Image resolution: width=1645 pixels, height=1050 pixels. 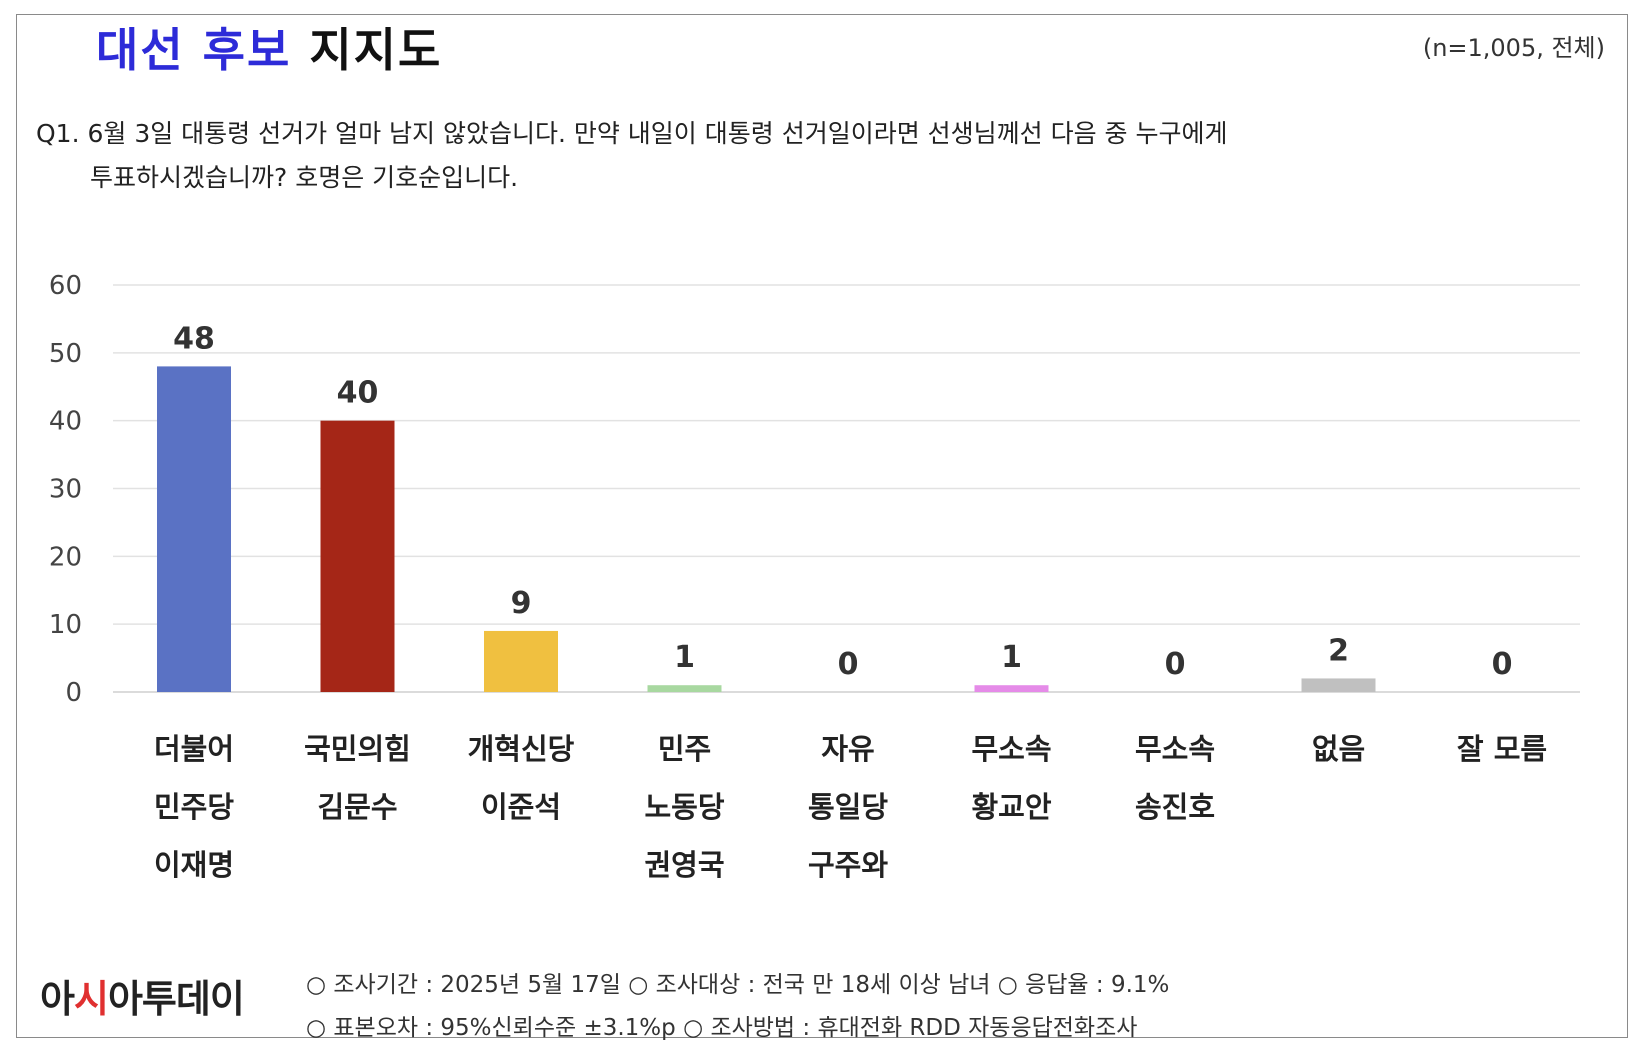 I want to click on category-label: 더불어, so click(x=194, y=749).